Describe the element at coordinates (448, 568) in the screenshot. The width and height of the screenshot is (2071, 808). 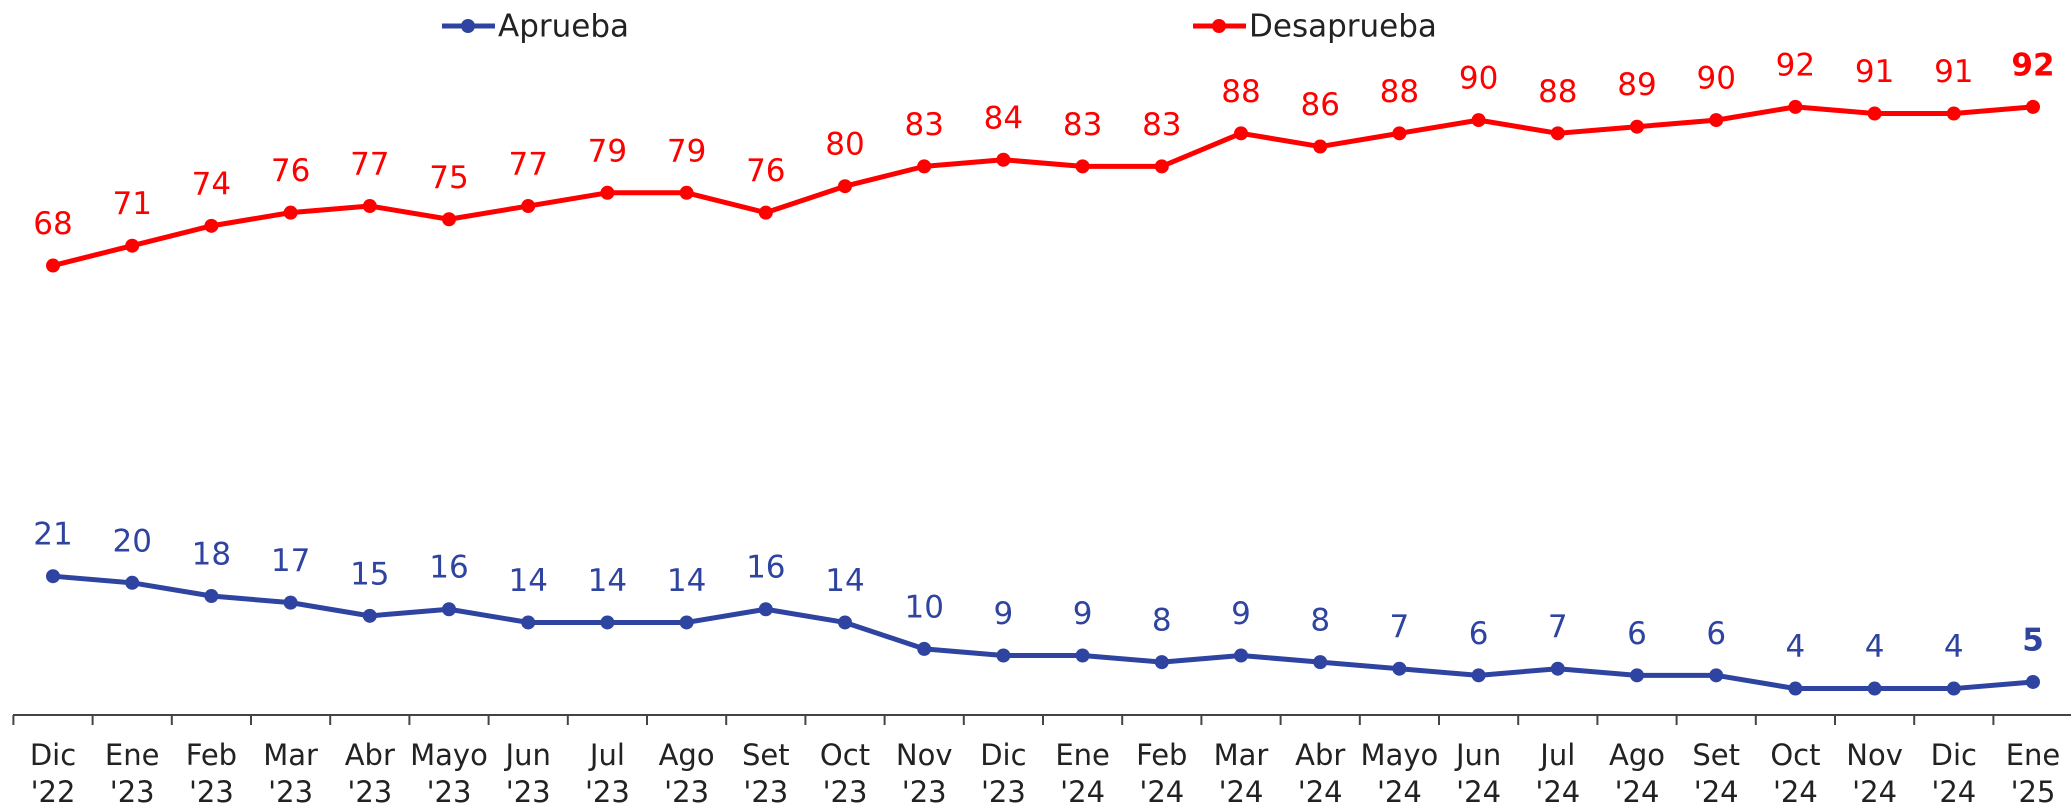
I see `data-label: 16` at that location.